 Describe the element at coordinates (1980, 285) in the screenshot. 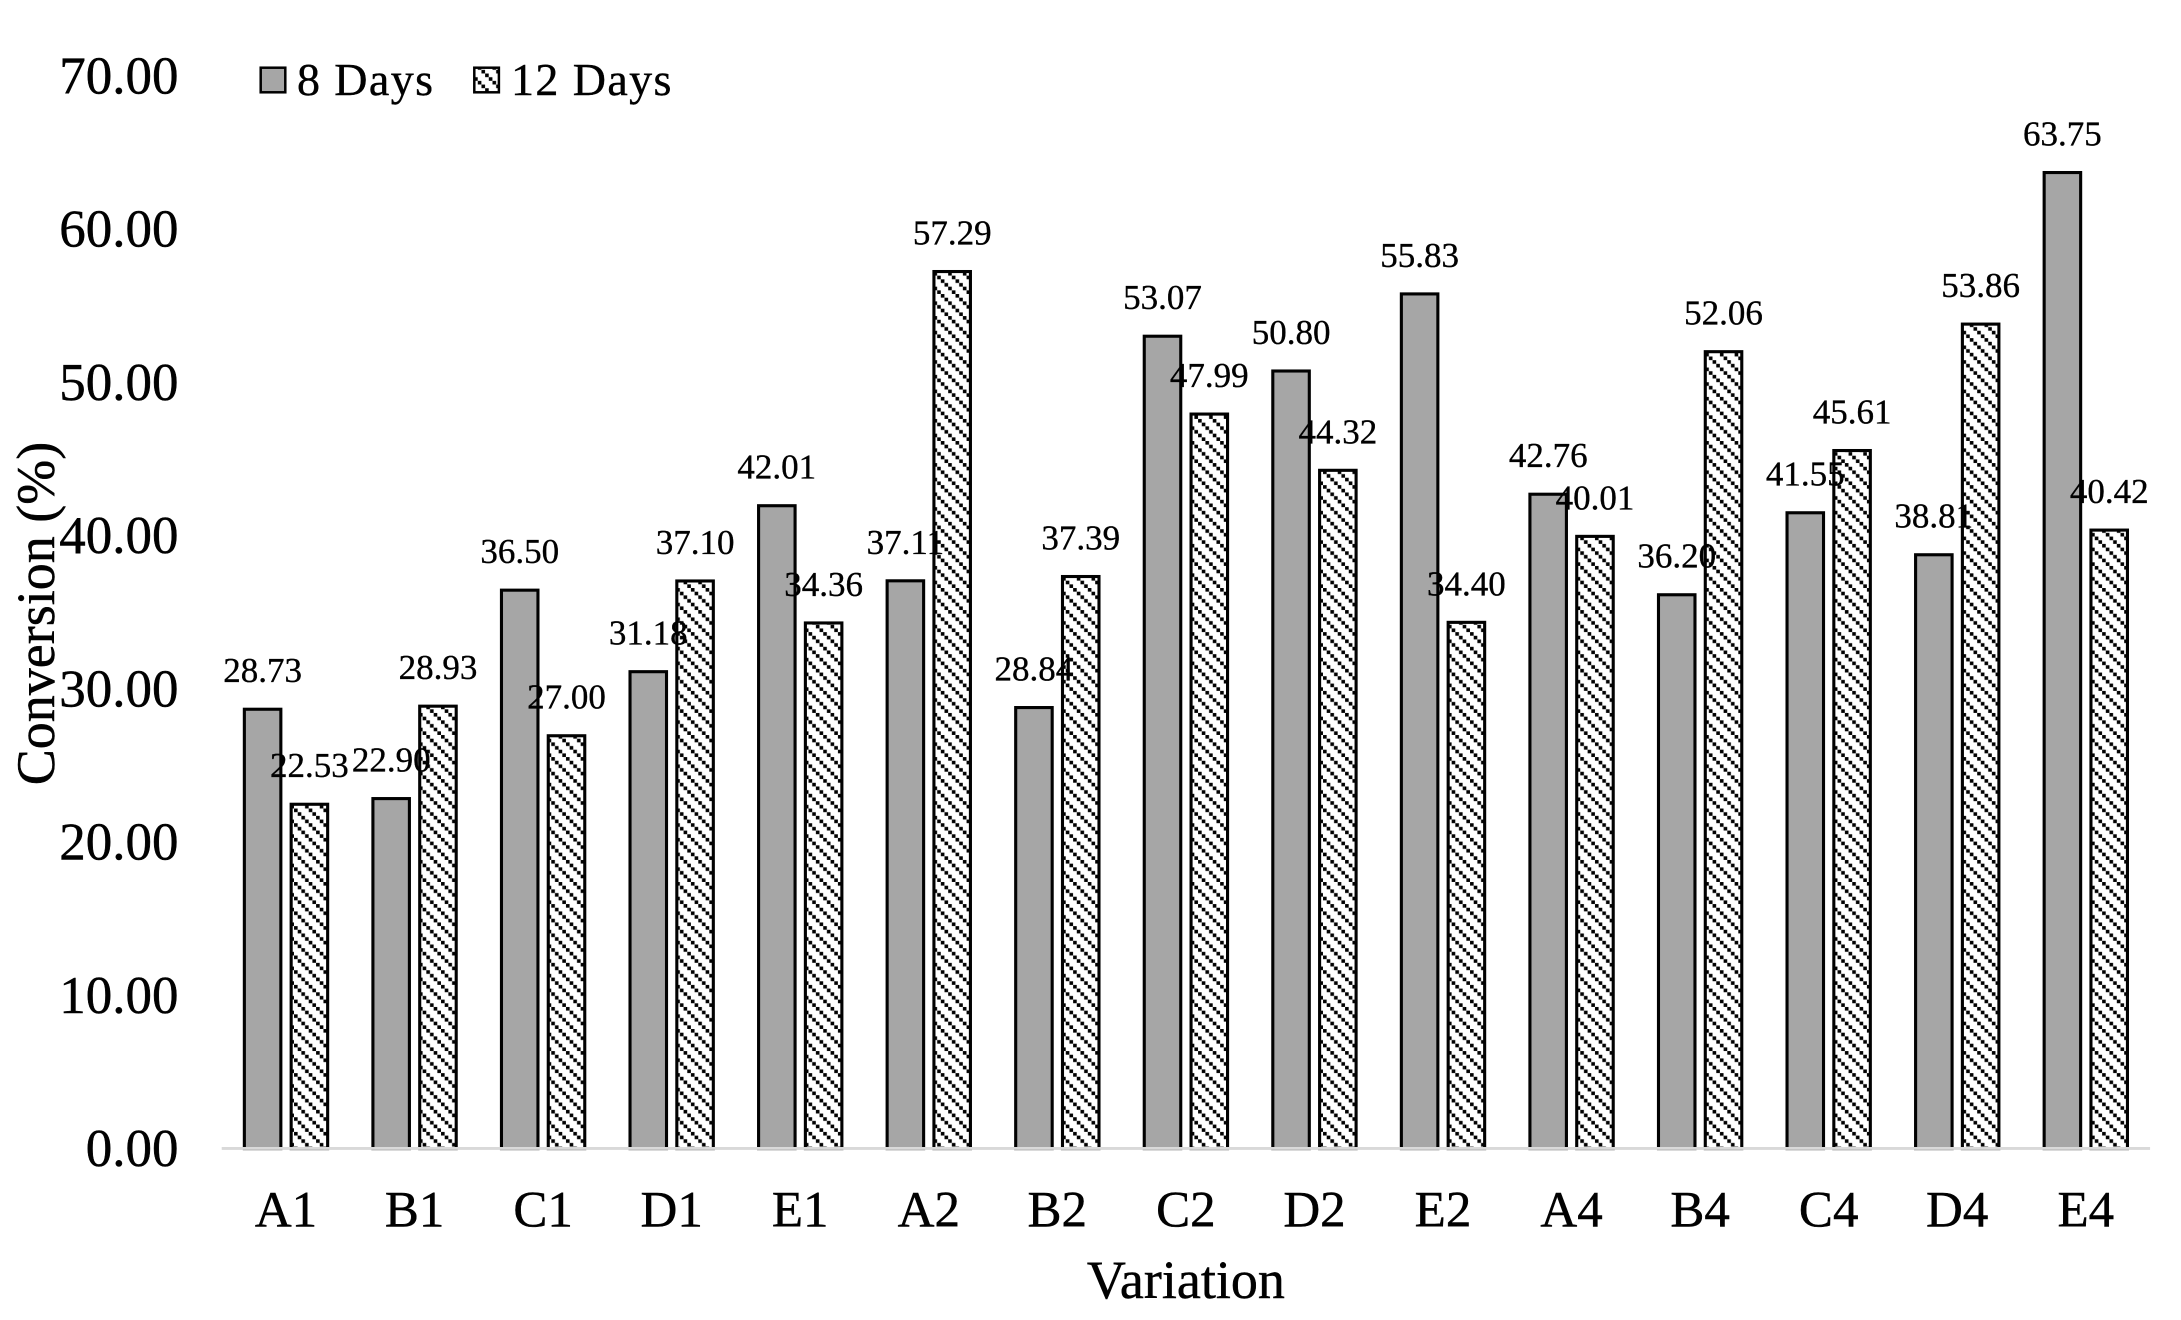

I see `svg-text: 53.86` at that location.